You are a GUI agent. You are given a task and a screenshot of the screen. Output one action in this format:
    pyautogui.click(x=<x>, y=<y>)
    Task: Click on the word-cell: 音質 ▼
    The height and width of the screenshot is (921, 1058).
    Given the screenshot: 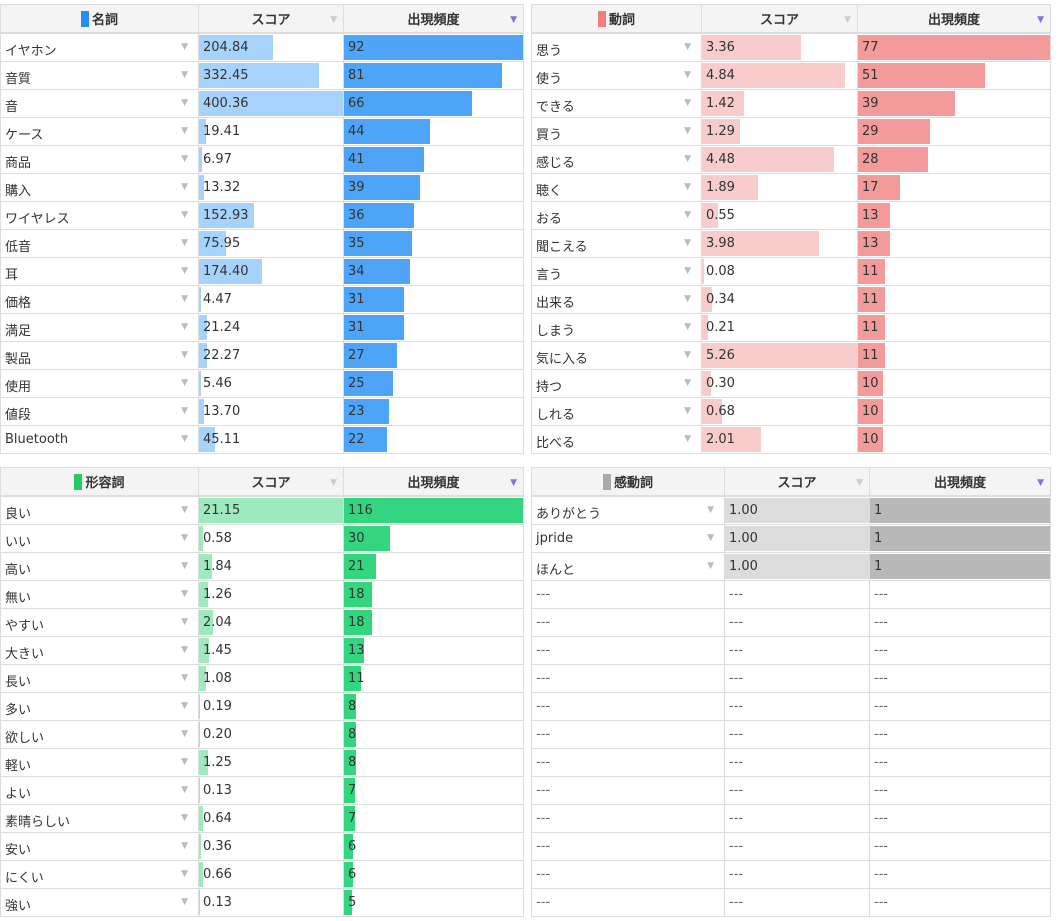 What is the action you would take?
    pyautogui.click(x=100, y=75)
    